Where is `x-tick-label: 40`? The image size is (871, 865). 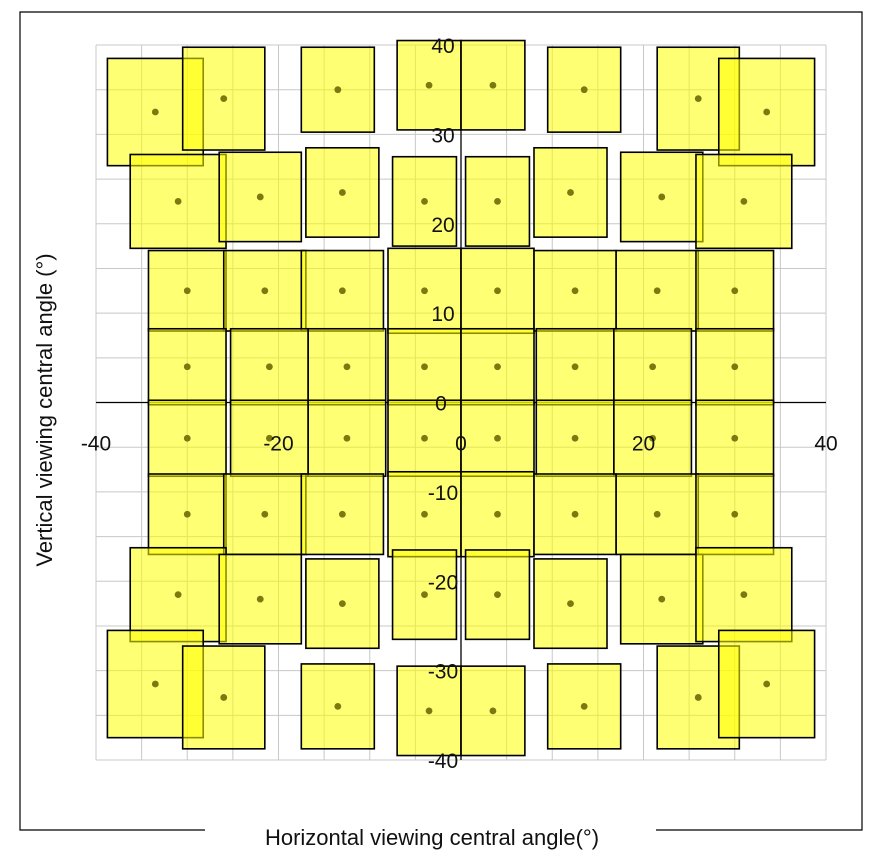
x-tick-label: 40 is located at coordinates (825, 444).